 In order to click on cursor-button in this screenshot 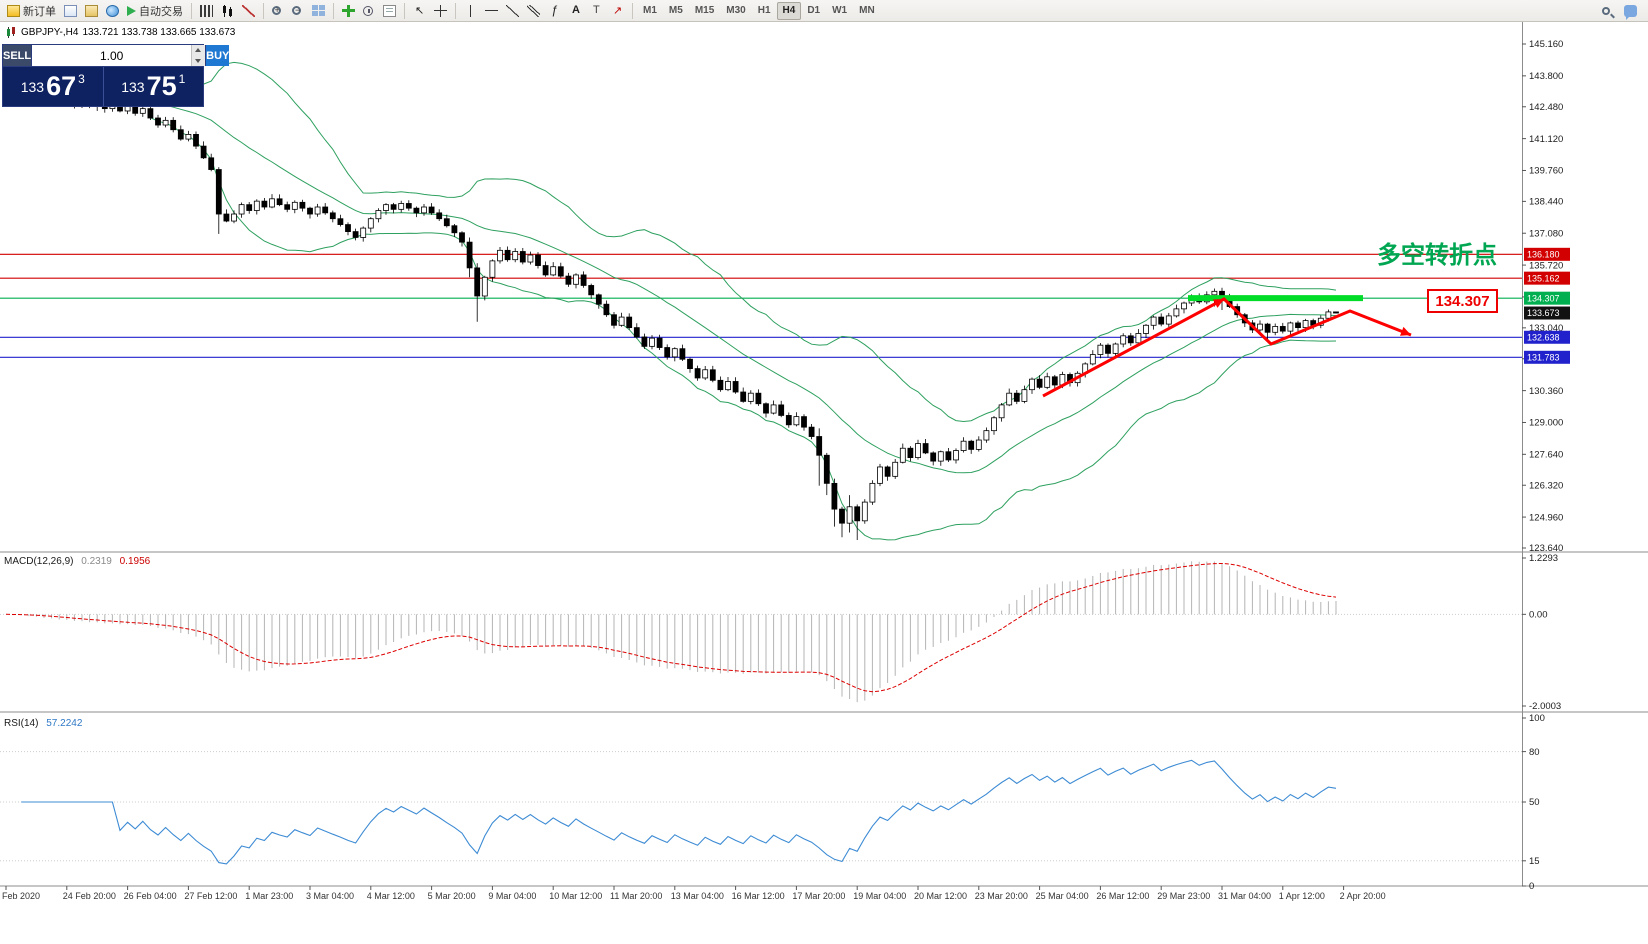, I will do `click(419, 10)`.